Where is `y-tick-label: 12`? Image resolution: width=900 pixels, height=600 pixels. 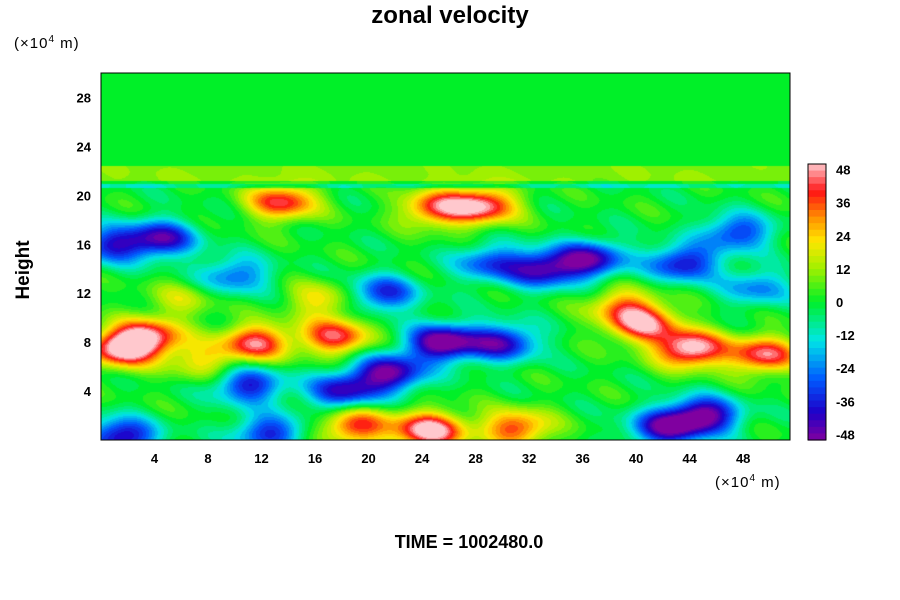
y-tick-label: 12 is located at coordinates (84, 293).